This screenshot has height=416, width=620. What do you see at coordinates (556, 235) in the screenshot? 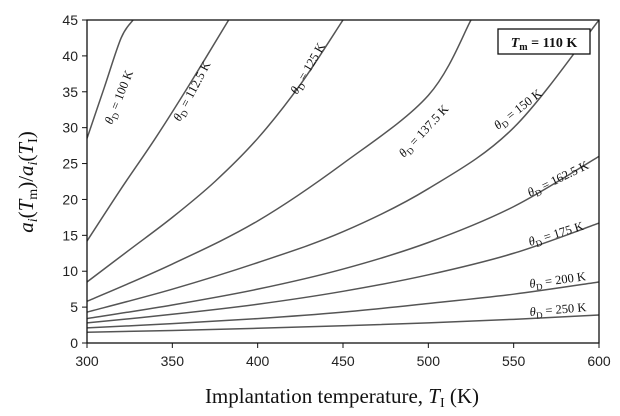
I see `series-label-6: θD = 175 K` at bounding box center [556, 235].